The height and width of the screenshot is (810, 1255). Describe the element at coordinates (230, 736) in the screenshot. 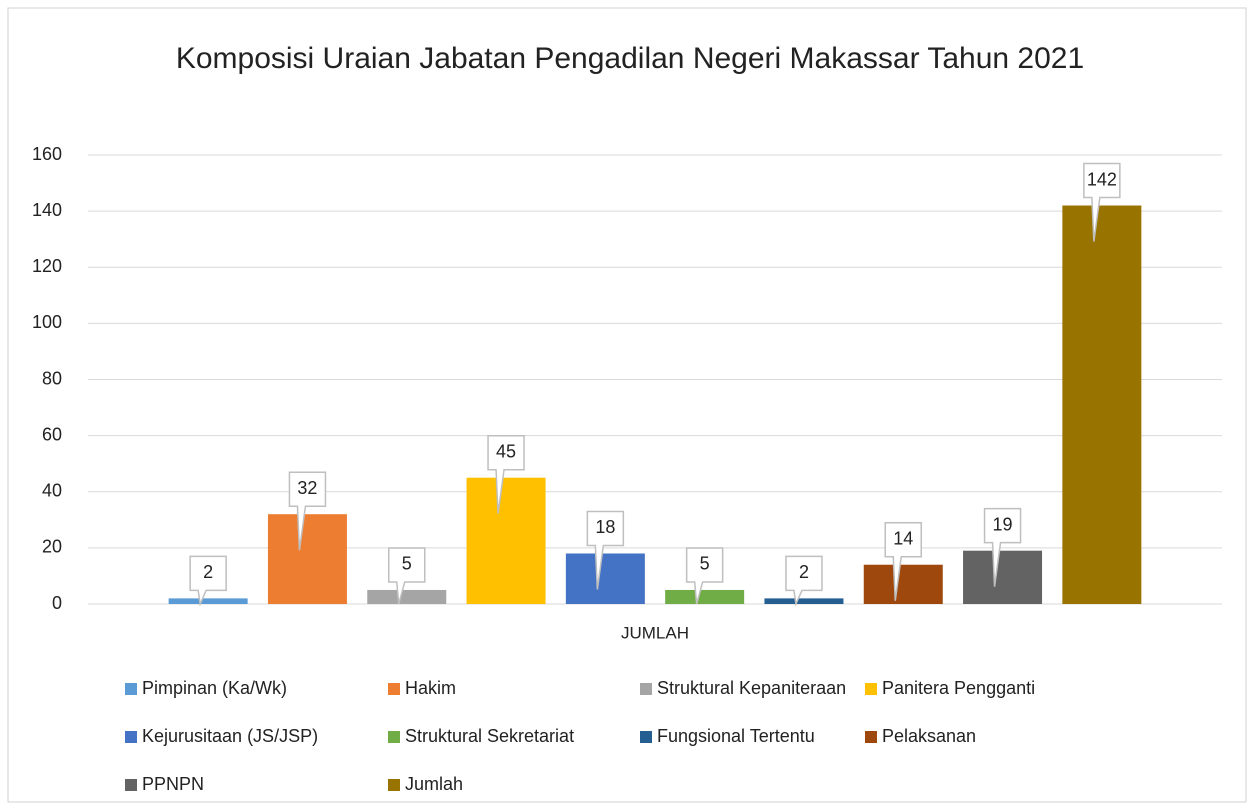

I see `legend-label: Kejurusitaan (JS/JSP)` at that location.